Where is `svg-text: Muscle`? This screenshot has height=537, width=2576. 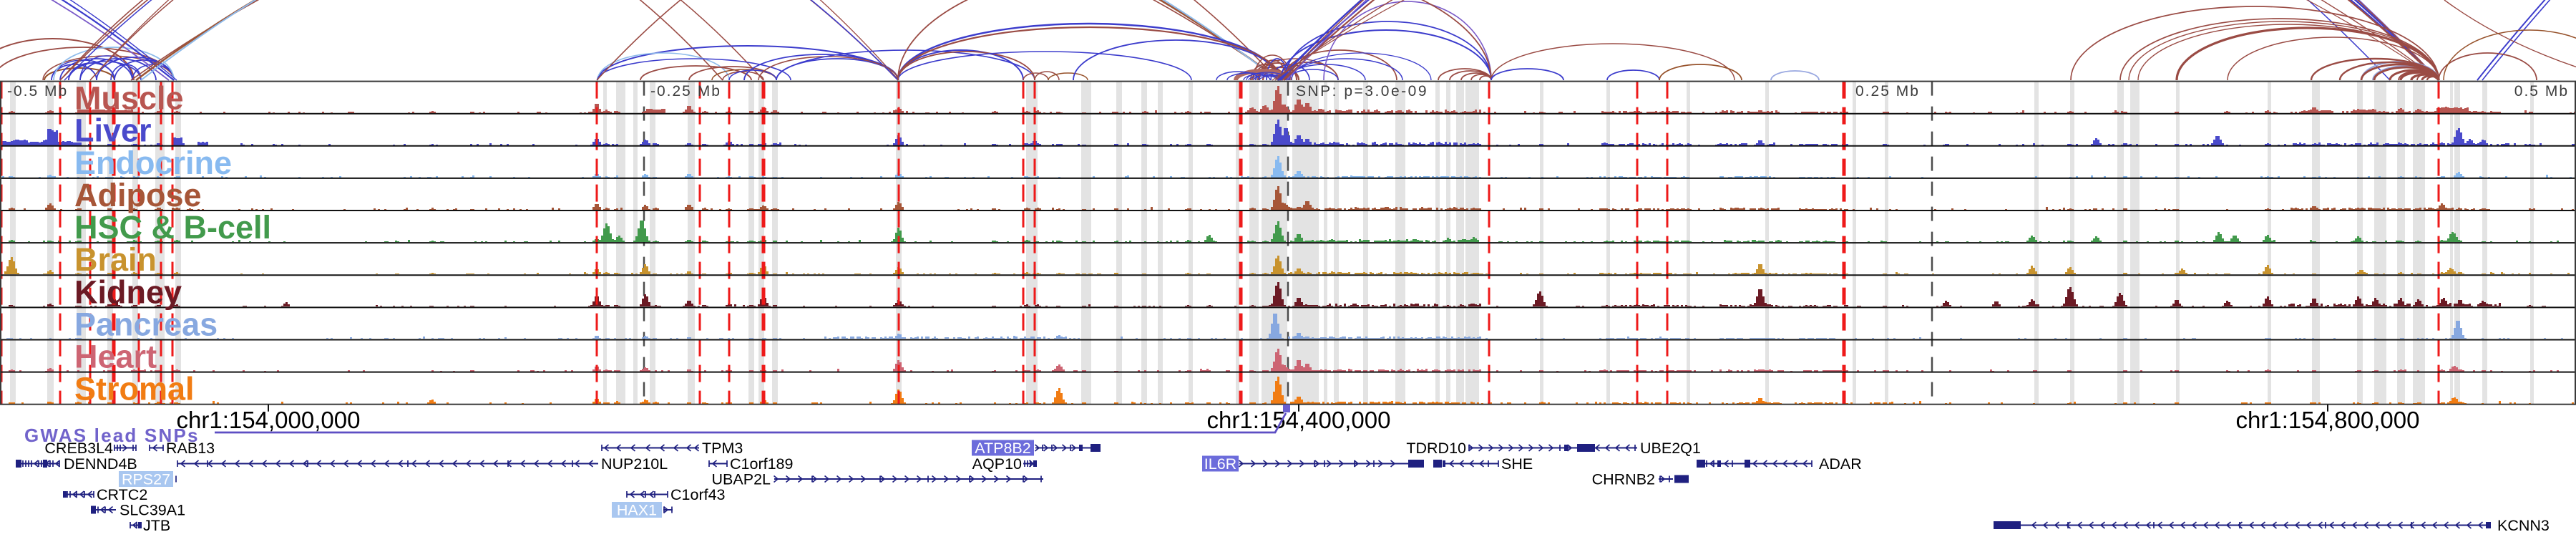 svg-text: Muscle is located at coordinates (129, 98).